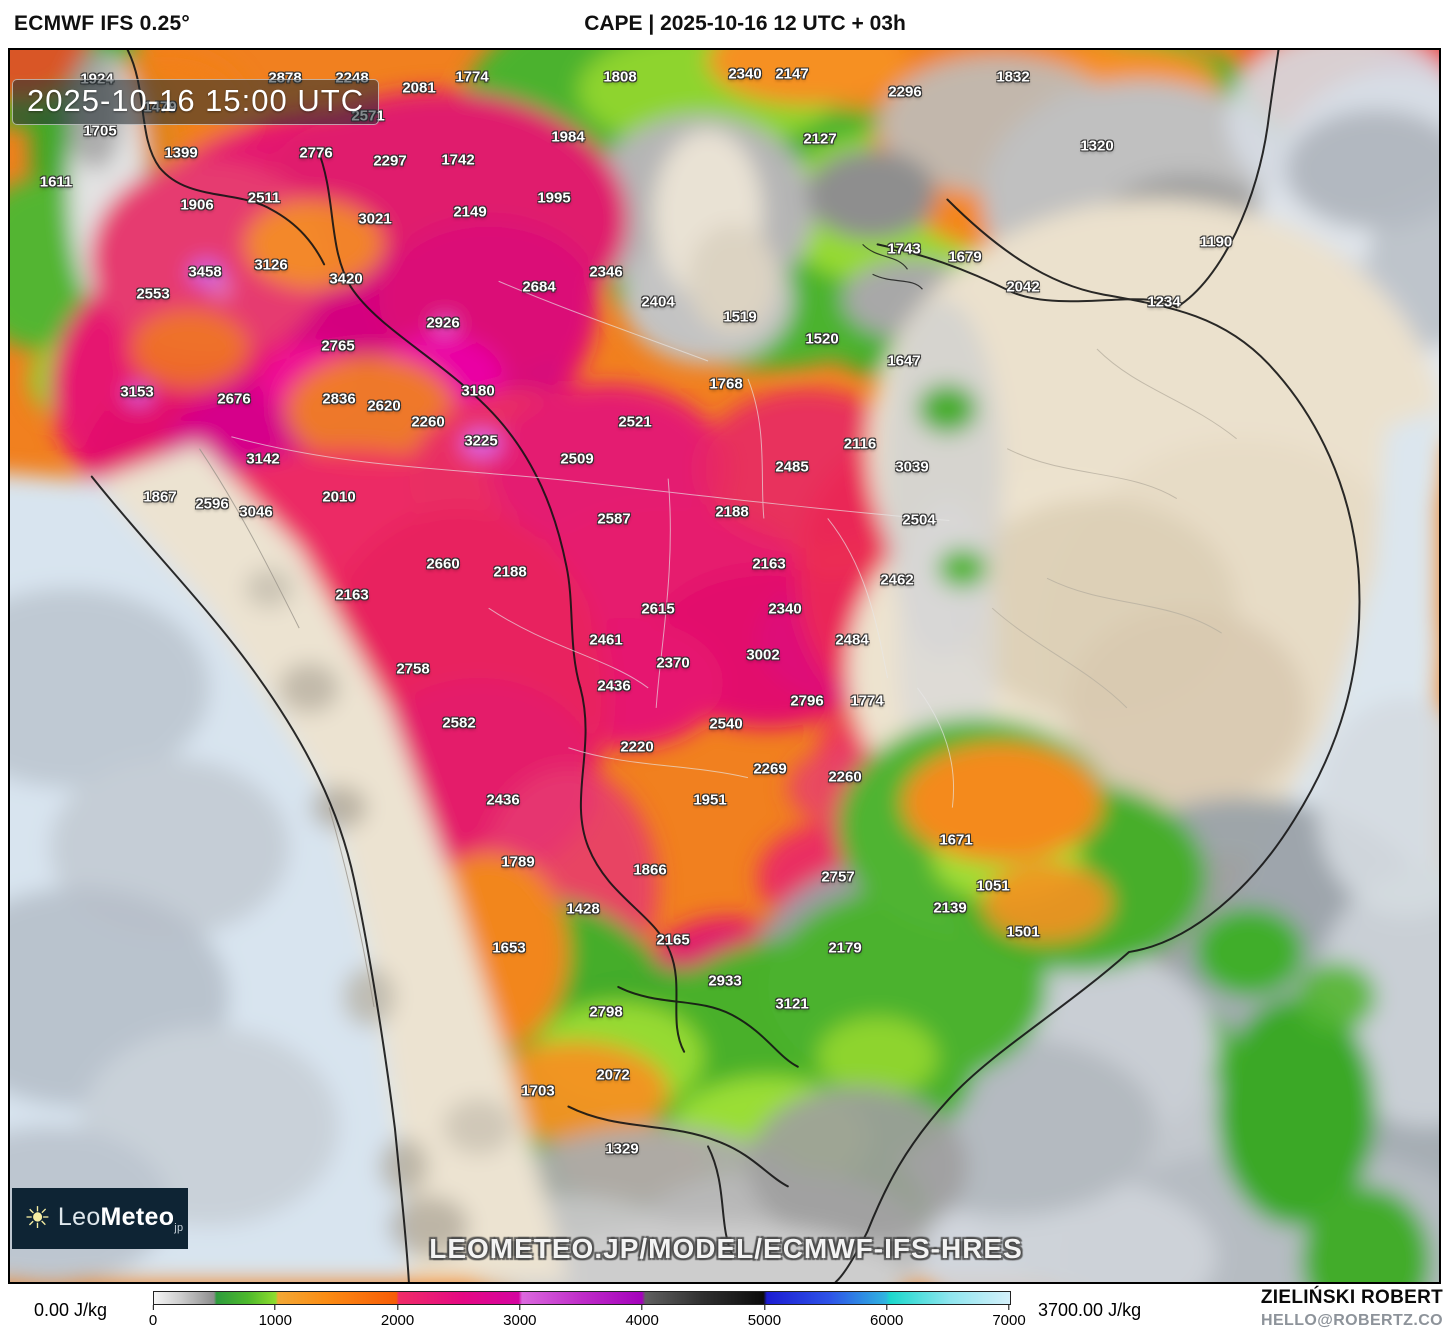  I want to click on credits: ZIELIŃSKI ROBERT HELLO@ROBERTZ.CO, so click(1352, 1308).